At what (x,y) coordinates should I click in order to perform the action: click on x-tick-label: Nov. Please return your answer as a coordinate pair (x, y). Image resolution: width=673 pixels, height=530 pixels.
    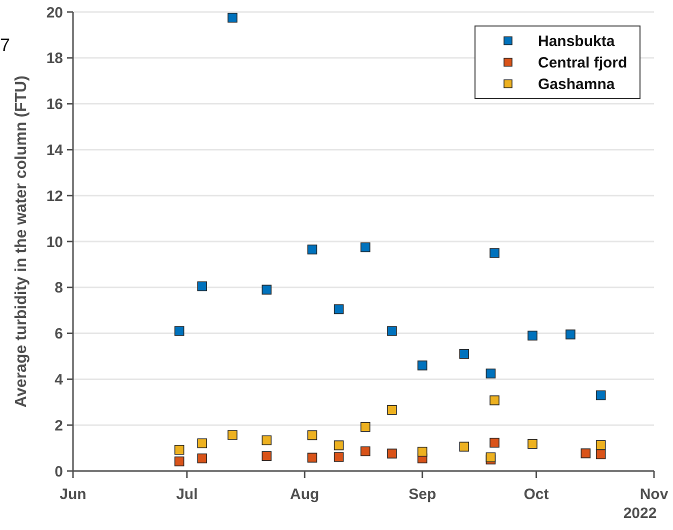
    Looking at the image, I should click on (654, 494).